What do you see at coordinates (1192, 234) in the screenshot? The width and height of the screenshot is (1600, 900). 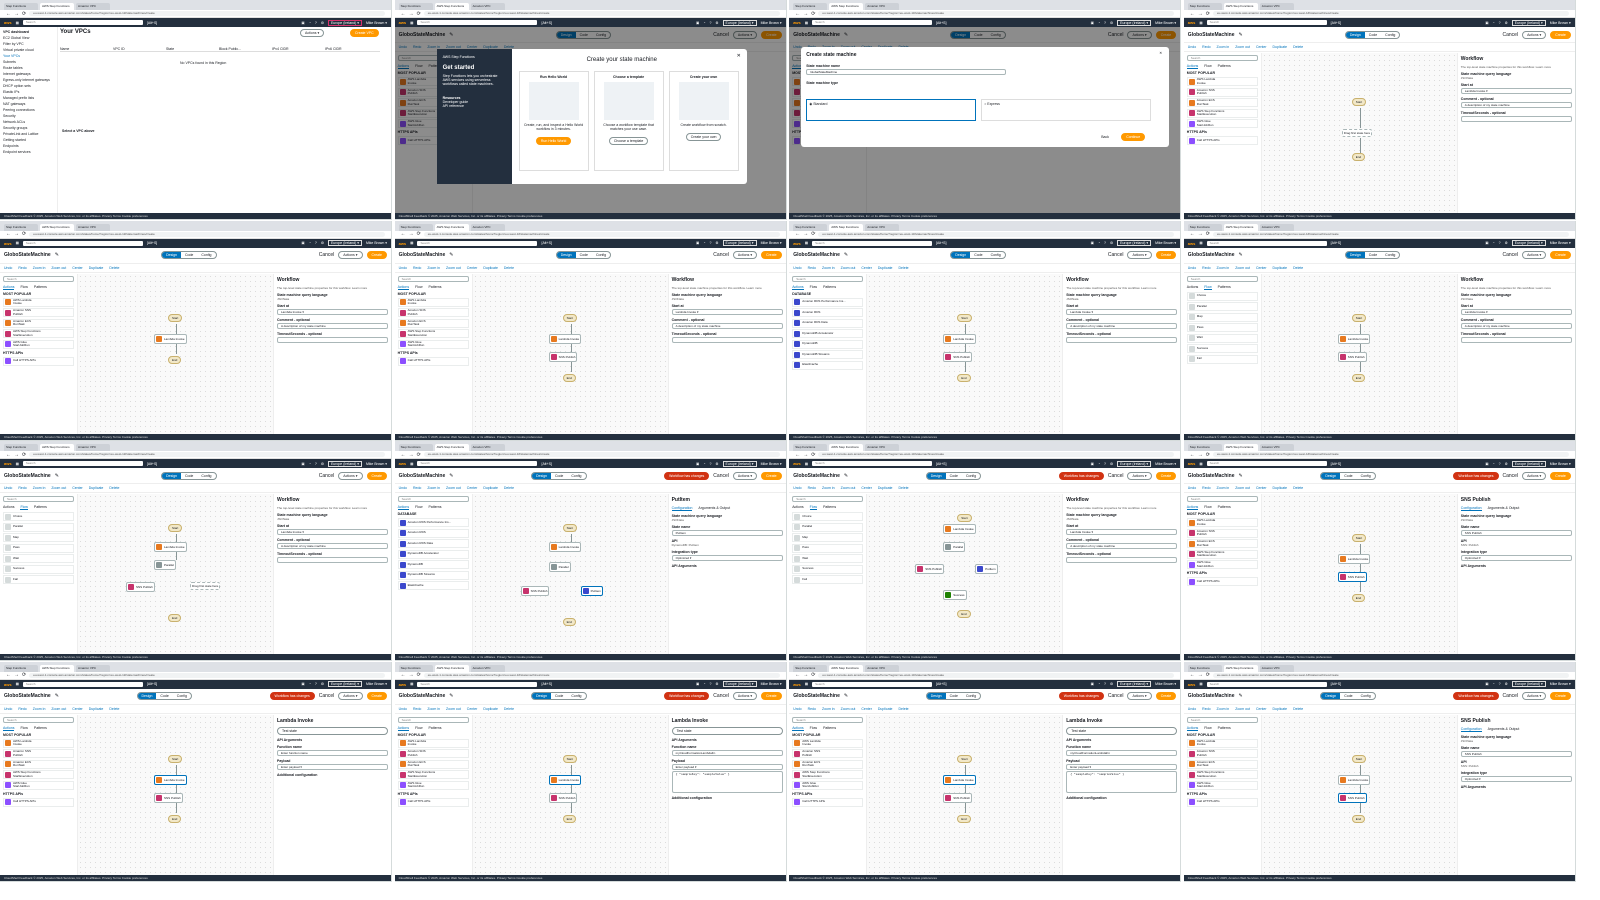 I see `back-icon: ←` at bounding box center [1192, 234].